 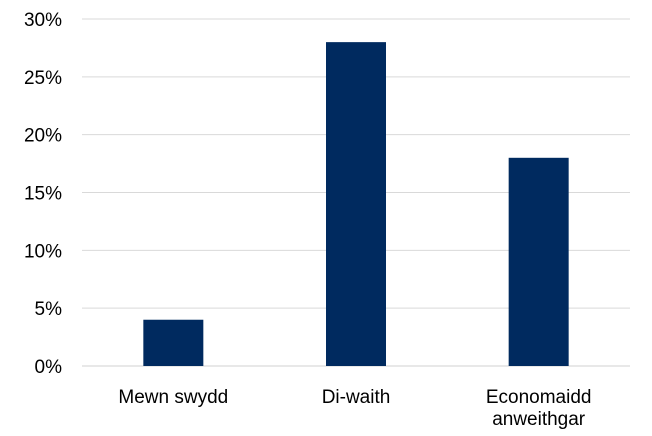 I want to click on x-category-label: Mewn swydd, so click(x=173, y=397).